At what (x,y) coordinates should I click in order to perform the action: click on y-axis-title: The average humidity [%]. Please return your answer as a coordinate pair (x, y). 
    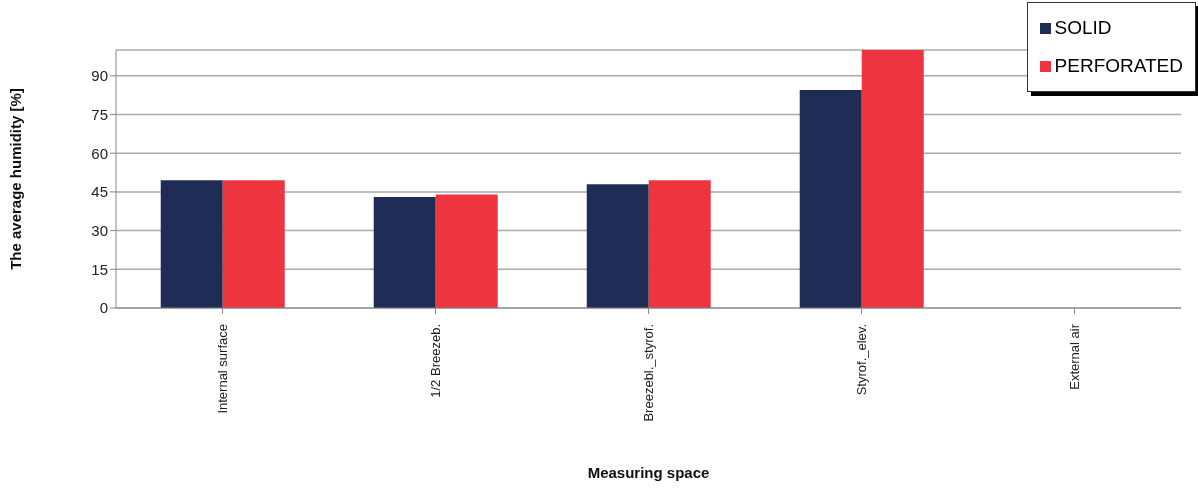
    Looking at the image, I should click on (16, 179).